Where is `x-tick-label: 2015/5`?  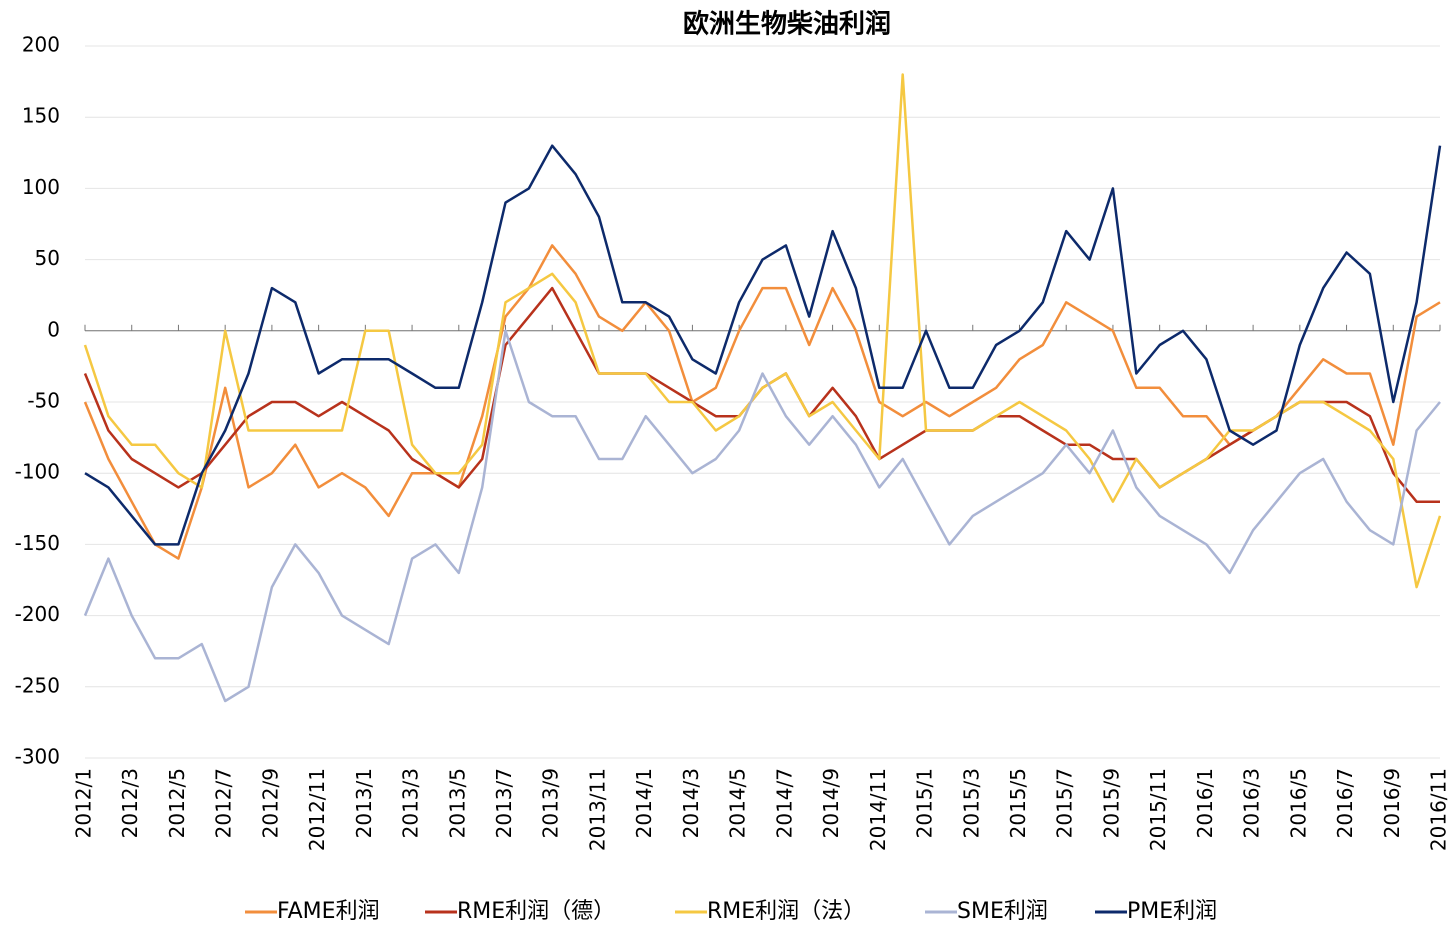 x-tick-label: 2015/5 is located at coordinates (1018, 803).